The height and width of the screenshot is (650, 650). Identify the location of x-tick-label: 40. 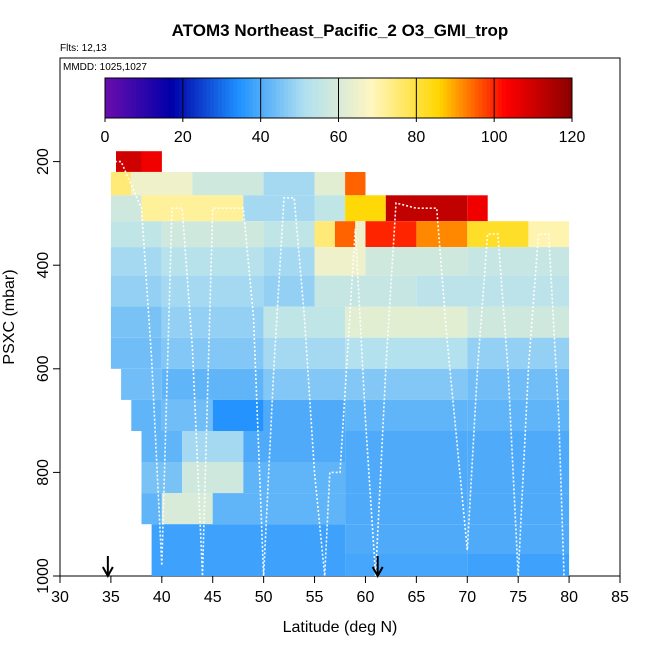
(162, 597).